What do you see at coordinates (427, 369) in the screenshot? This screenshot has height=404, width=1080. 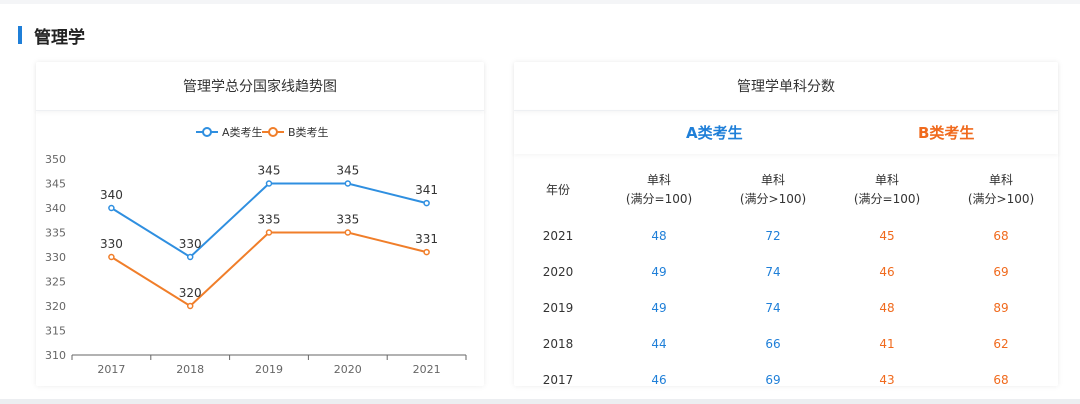 I see `x-tick-label: 2021` at bounding box center [427, 369].